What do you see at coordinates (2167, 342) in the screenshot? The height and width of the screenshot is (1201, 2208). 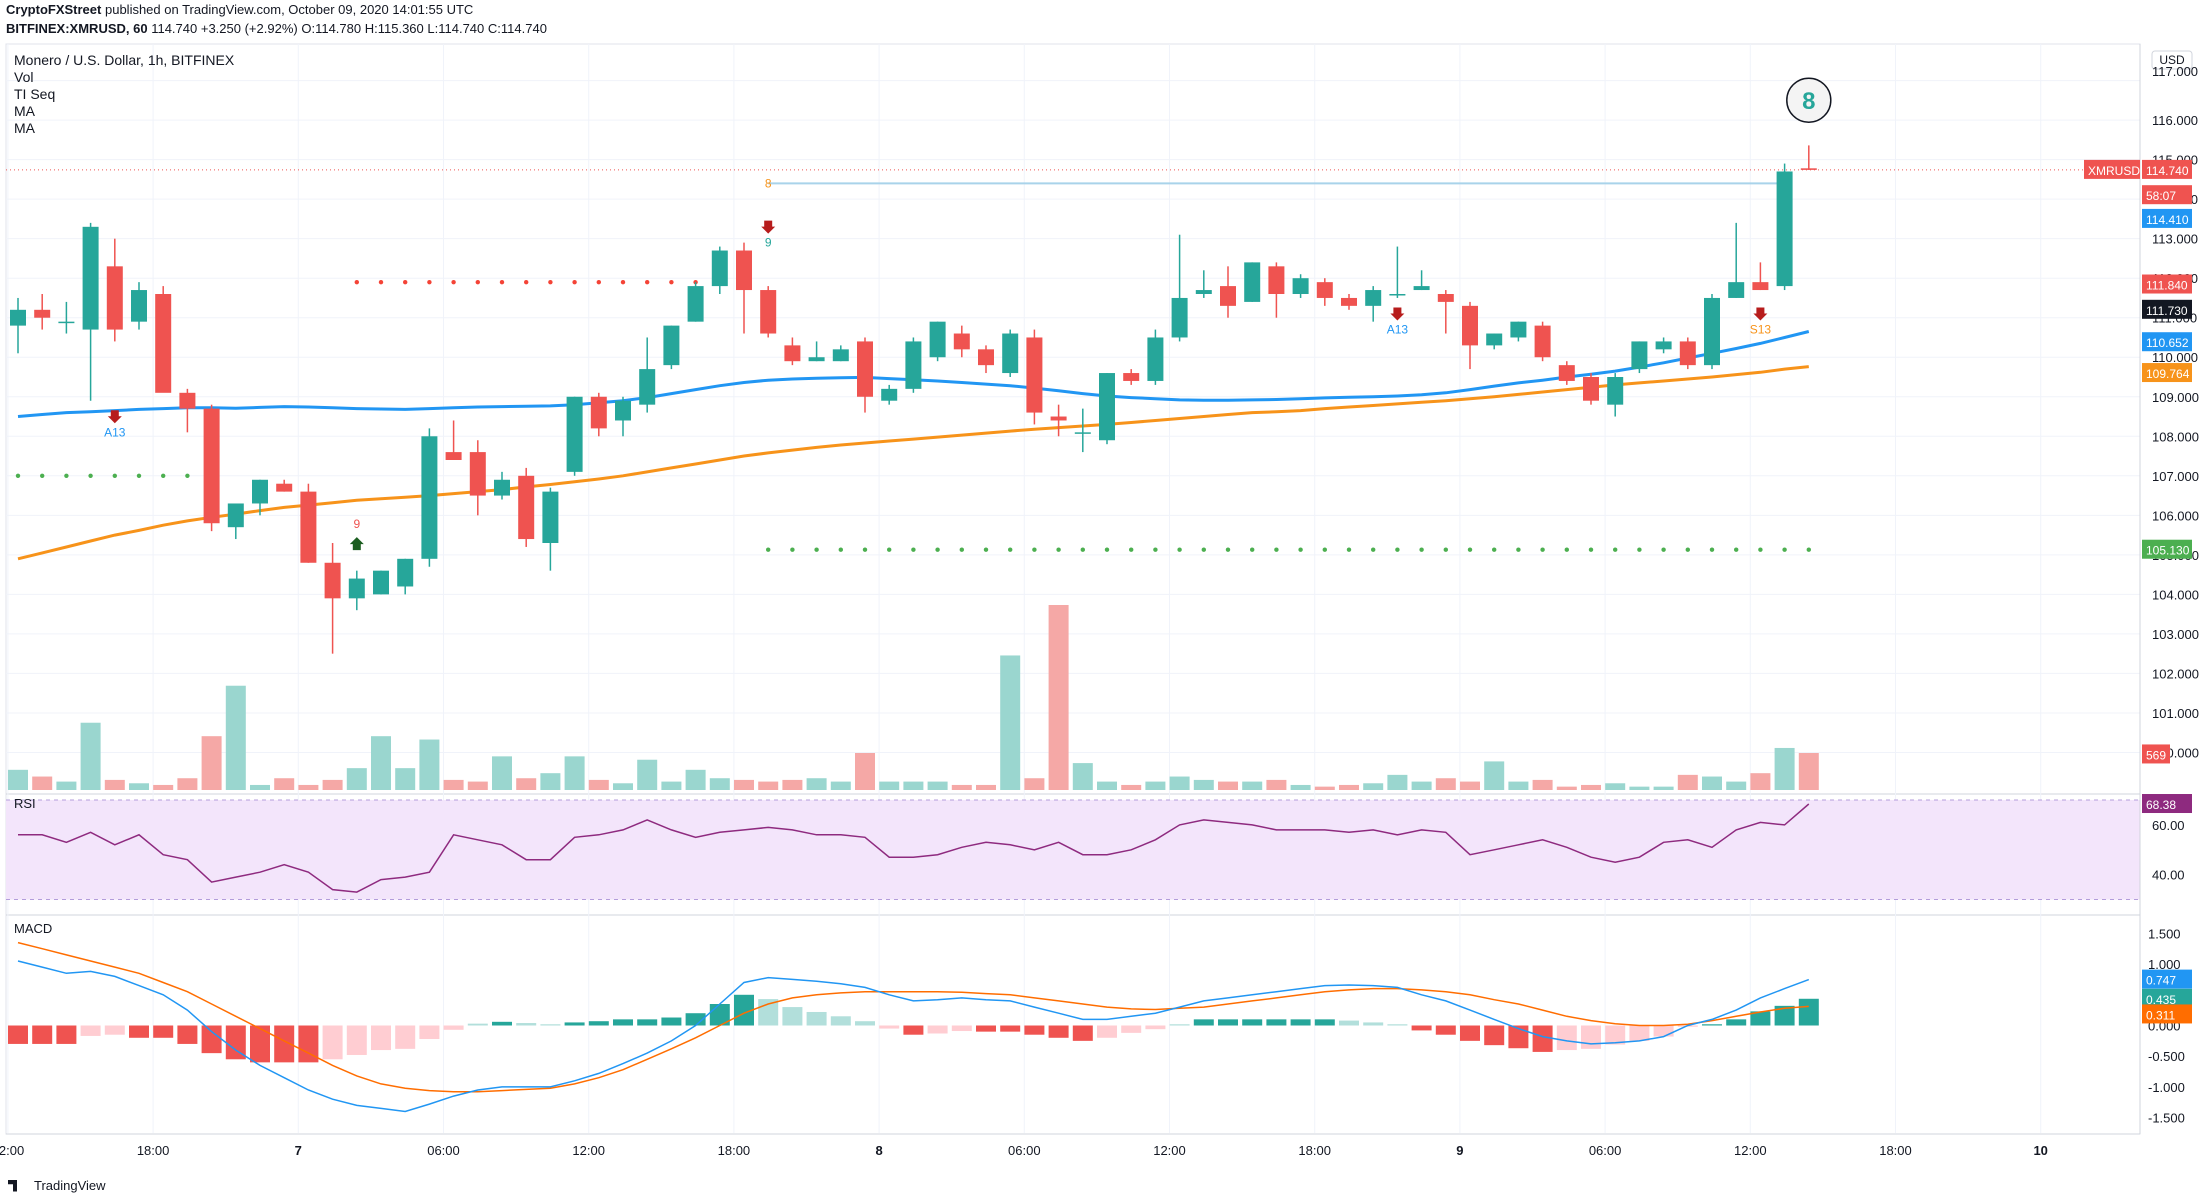 I see `price-badge: 110.652` at bounding box center [2167, 342].